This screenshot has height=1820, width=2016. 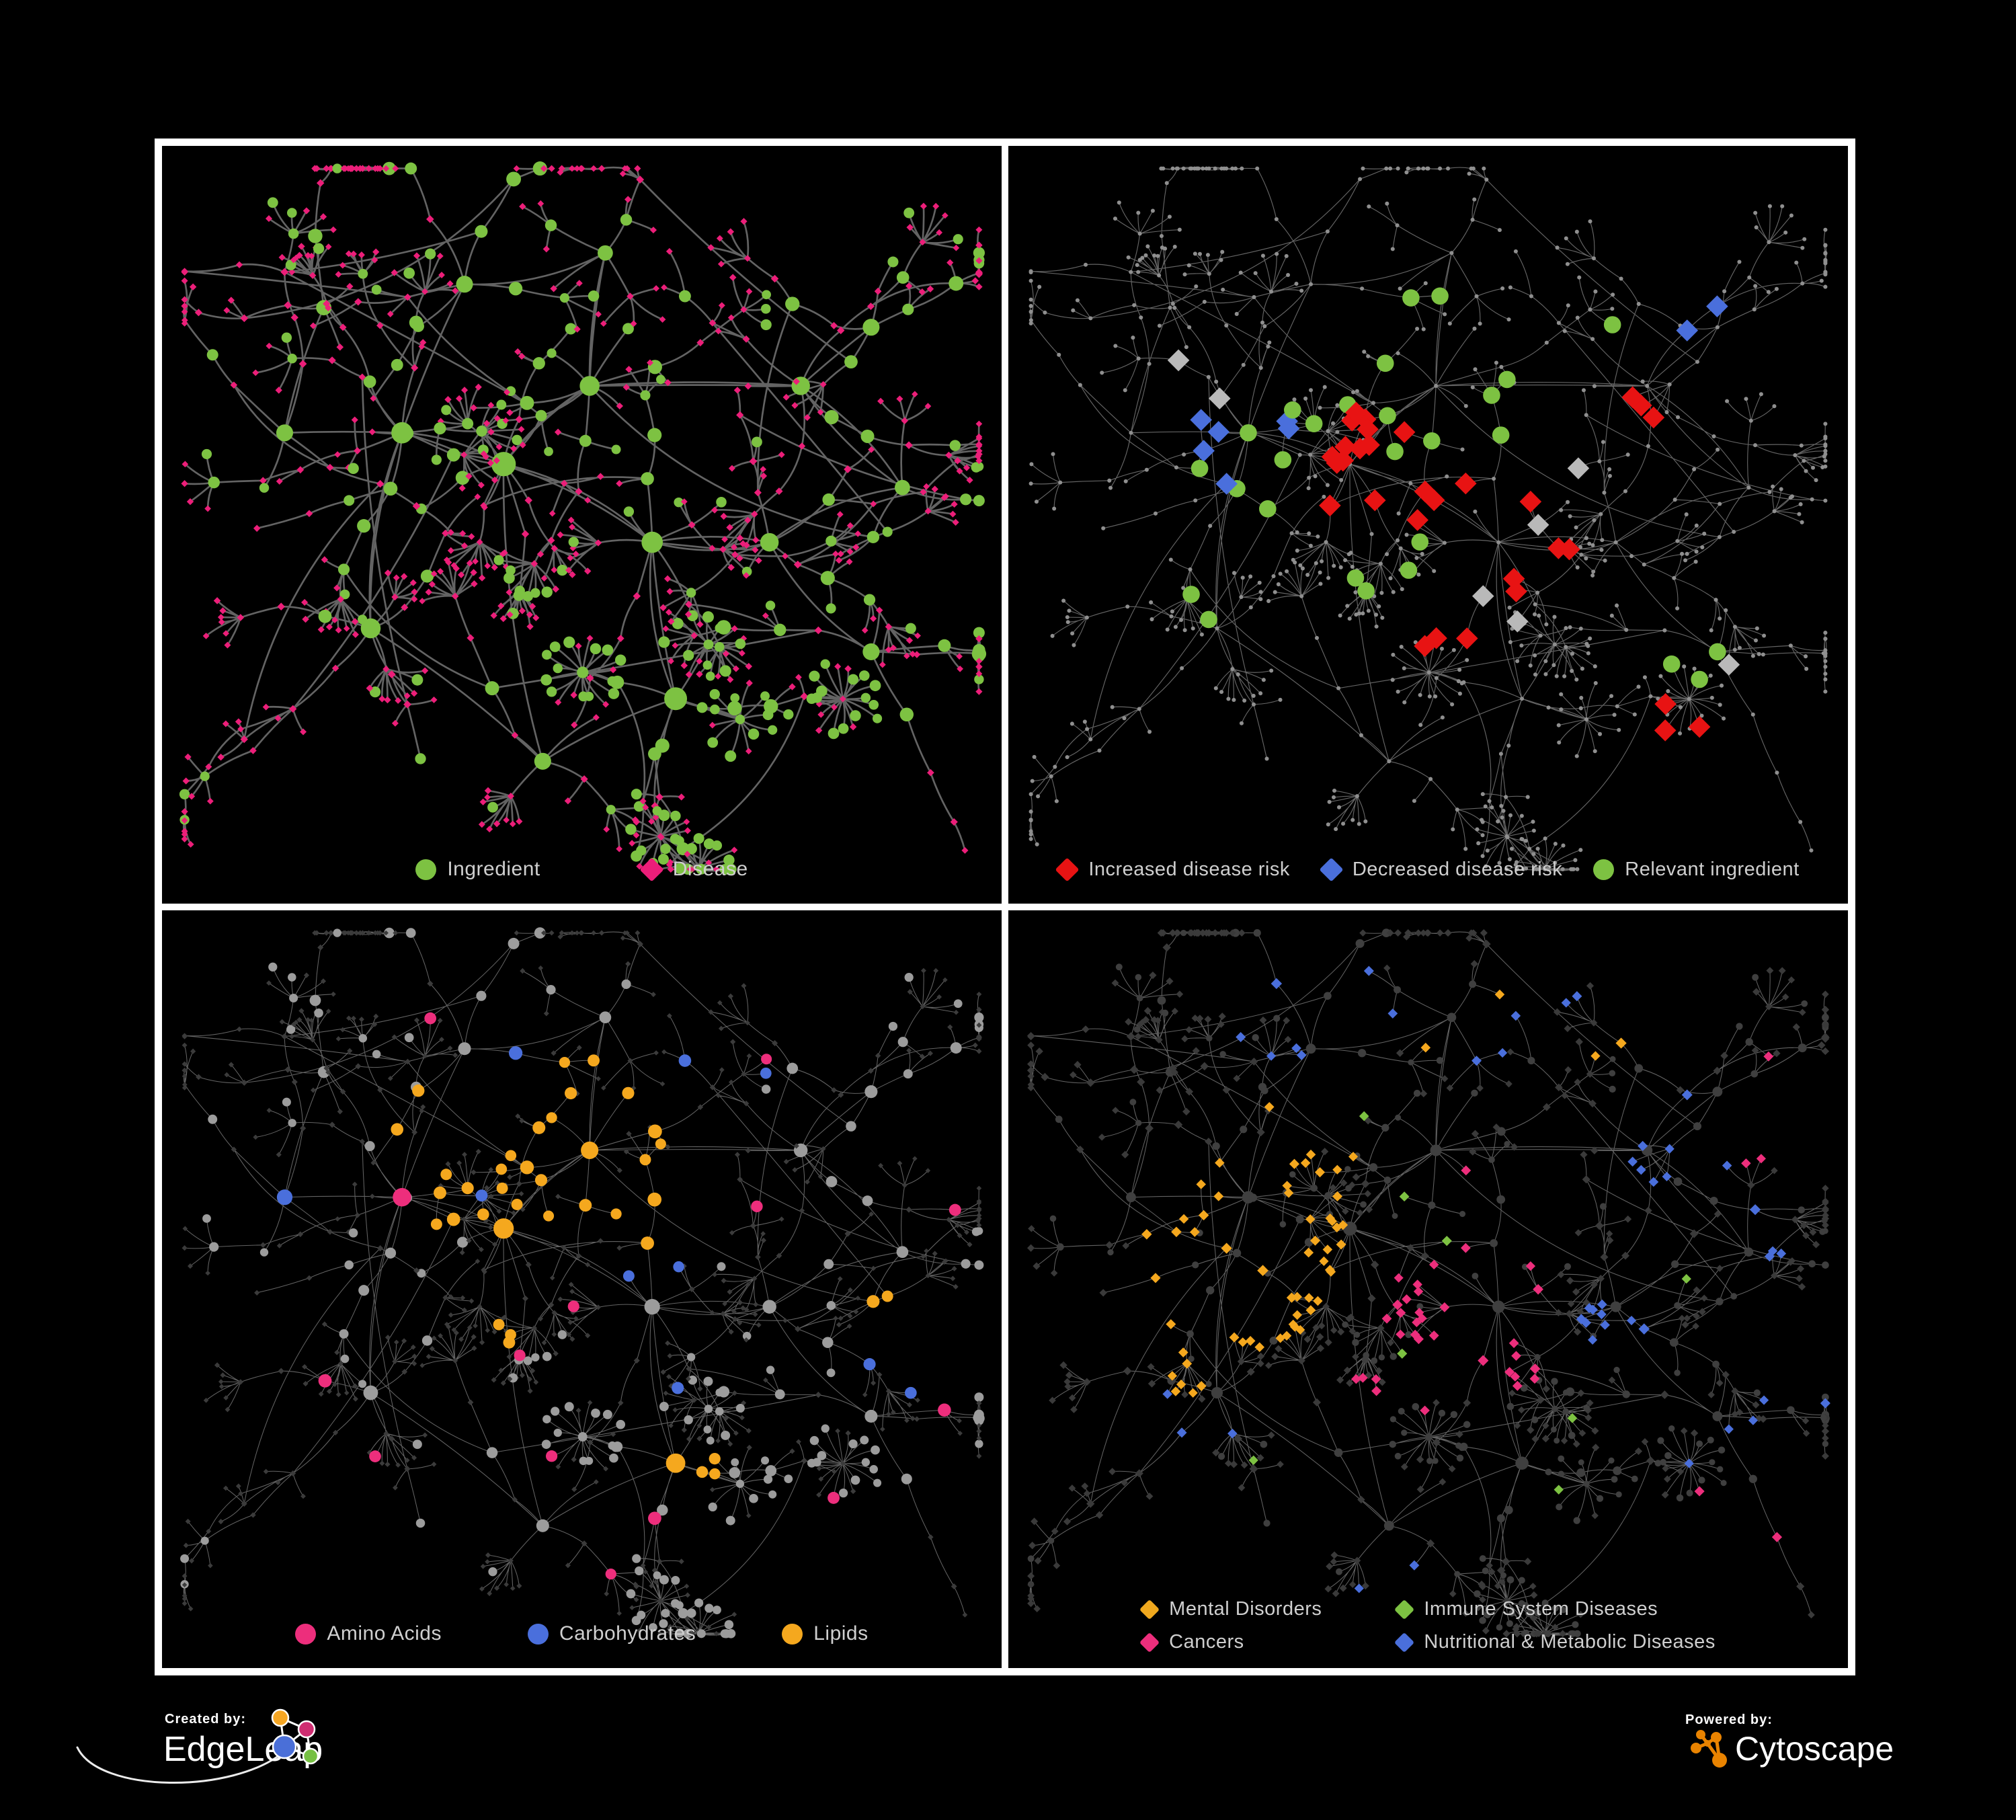 I want to click on legend-item-relevant-ingredient: Relevant ingredient, so click(x=1696, y=870).